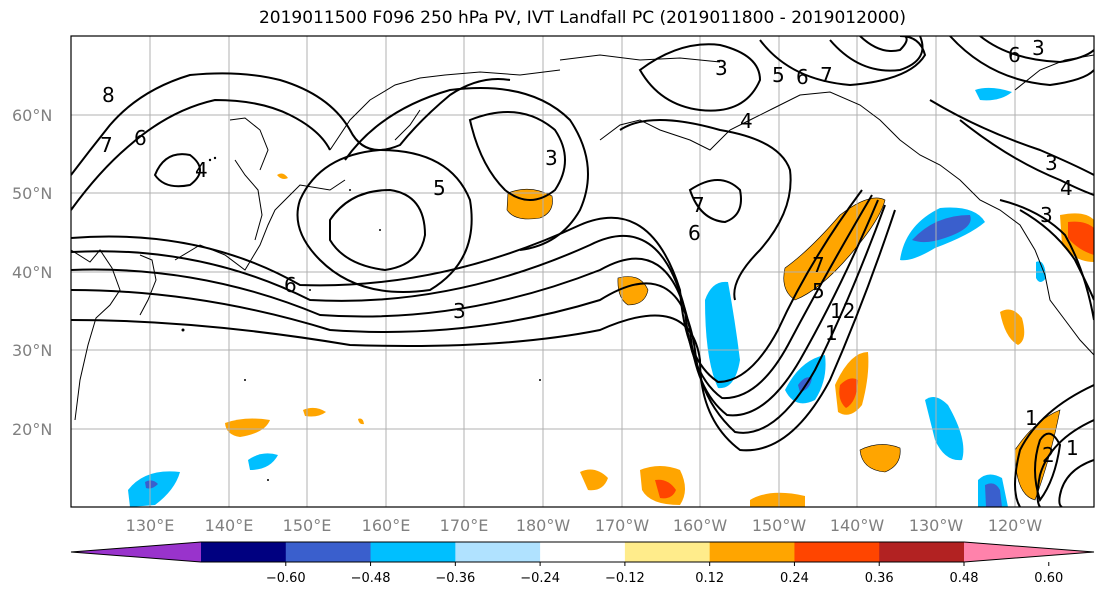 The height and width of the screenshot is (601, 1105). What do you see at coordinates (842, 311) in the screenshot?
I see `contour-label: 12` at bounding box center [842, 311].